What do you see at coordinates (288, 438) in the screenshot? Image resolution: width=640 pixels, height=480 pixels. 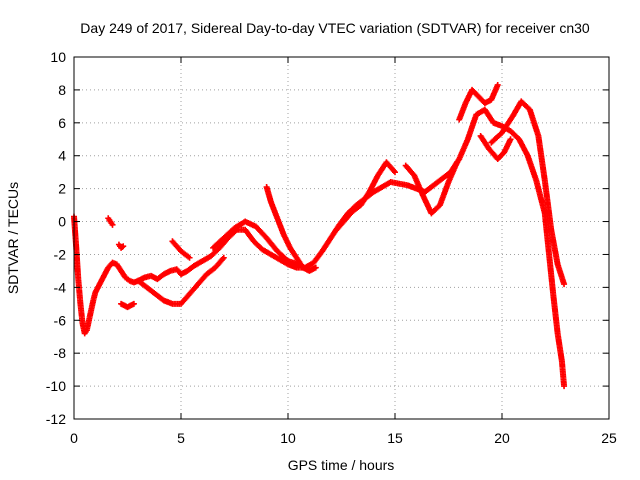 I see `x-tick-label: 10` at bounding box center [288, 438].